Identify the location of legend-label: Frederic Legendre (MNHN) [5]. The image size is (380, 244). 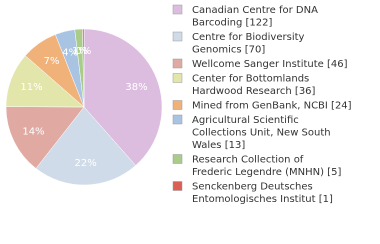
(266, 172).